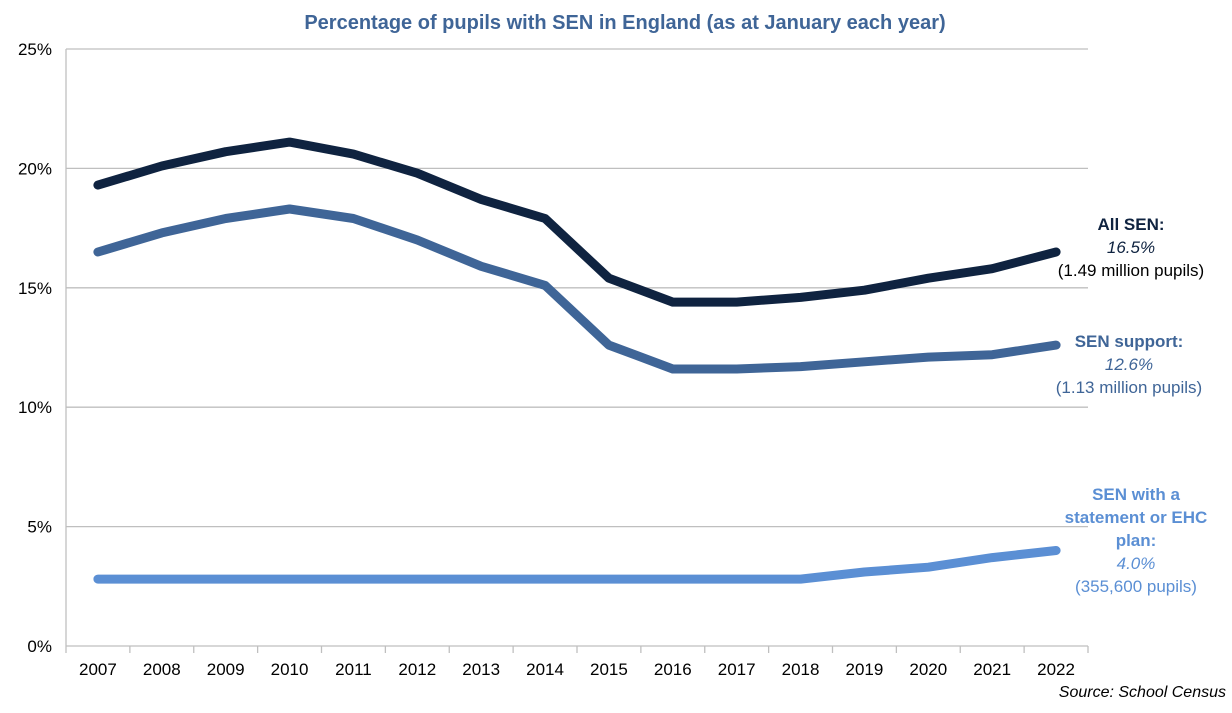 The width and height of the screenshot is (1232, 713). I want to click on annotation-sen-support: SEN support: 12.6% (1.13 million pupils), so click(1129, 364).